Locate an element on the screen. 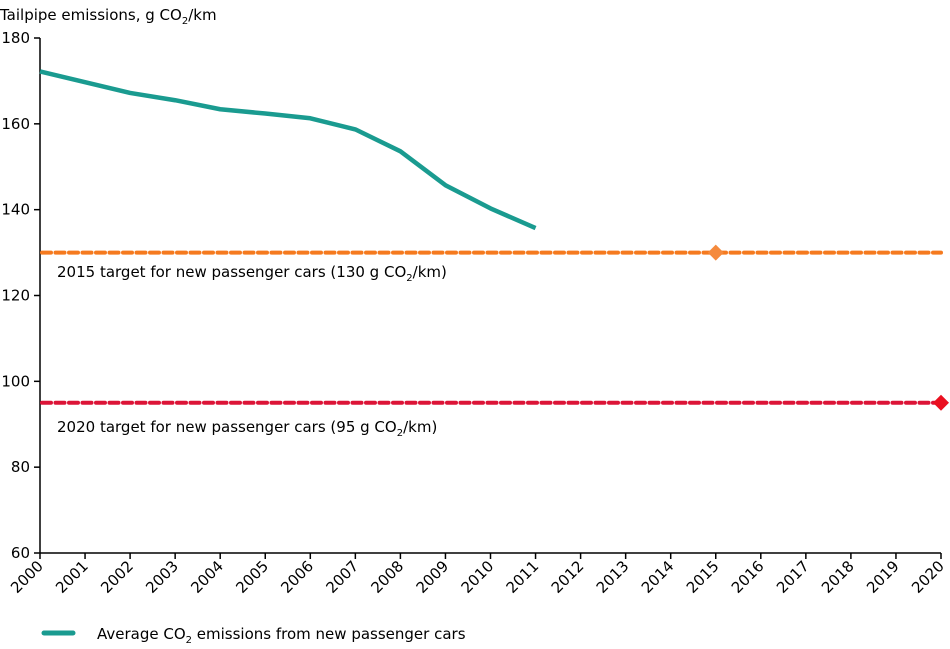 This screenshot has width=950, height=649. legend-label-suffix: emissions from new passenger cars is located at coordinates (329, 634).